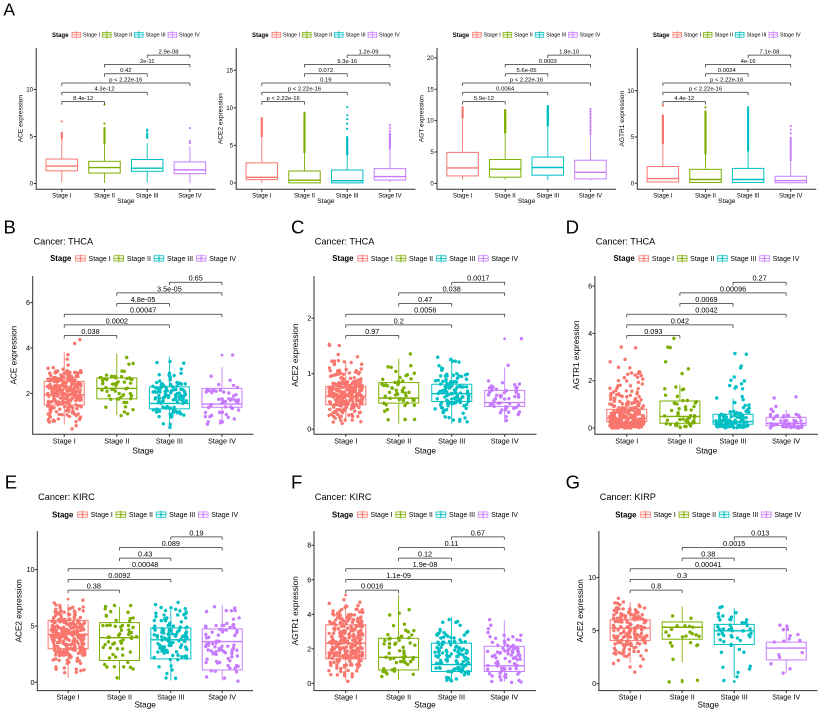 The image size is (824, 713). Describe the element at coordinates (572, 227) in the screenshot. I see `svg-text: D` at that location.